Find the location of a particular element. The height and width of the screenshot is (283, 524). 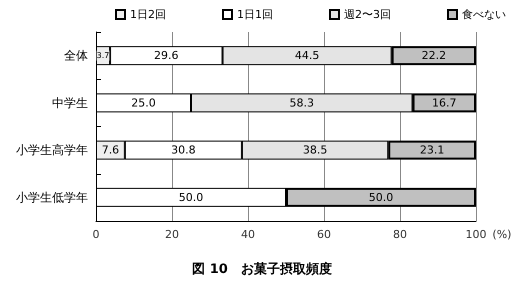

data-label: 25.0 is located at coordinates (143, 103).